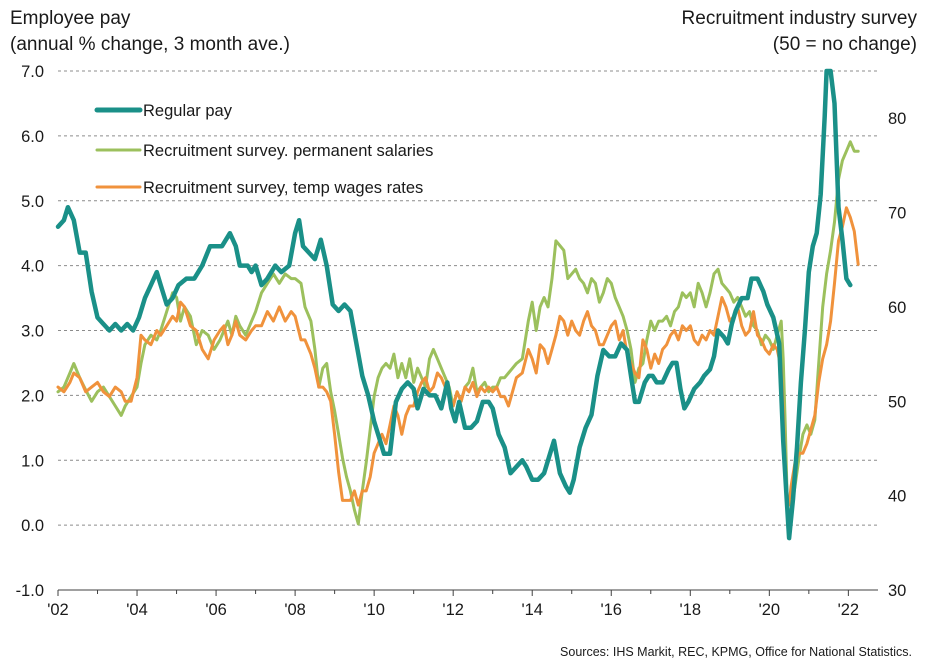 This screenshot has width=927, height=670. What do you see at coordinates (288, 151) in the screenshot?
I see `legend-permanent-salaries-label: Recruitment survey. permanent salaries` at bounding box center [288, 151].